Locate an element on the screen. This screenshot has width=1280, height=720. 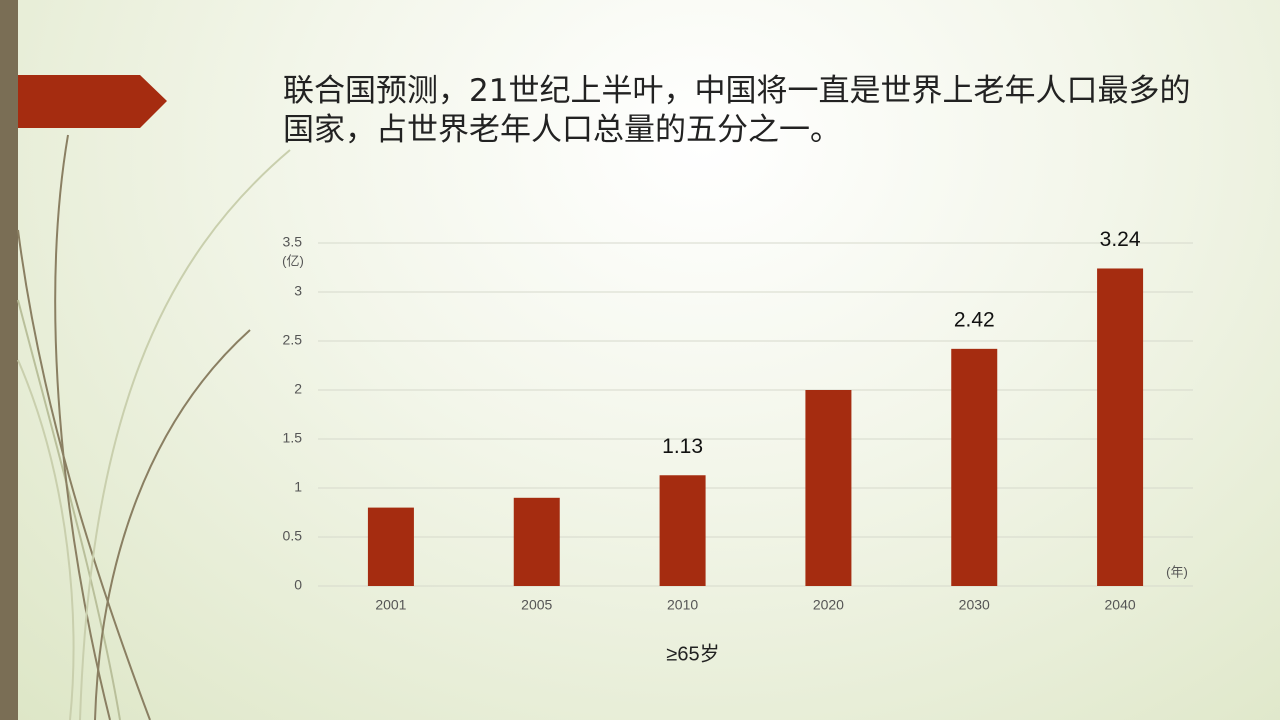
y-tick-label: 2.5 is located at coordinates (293, 340).